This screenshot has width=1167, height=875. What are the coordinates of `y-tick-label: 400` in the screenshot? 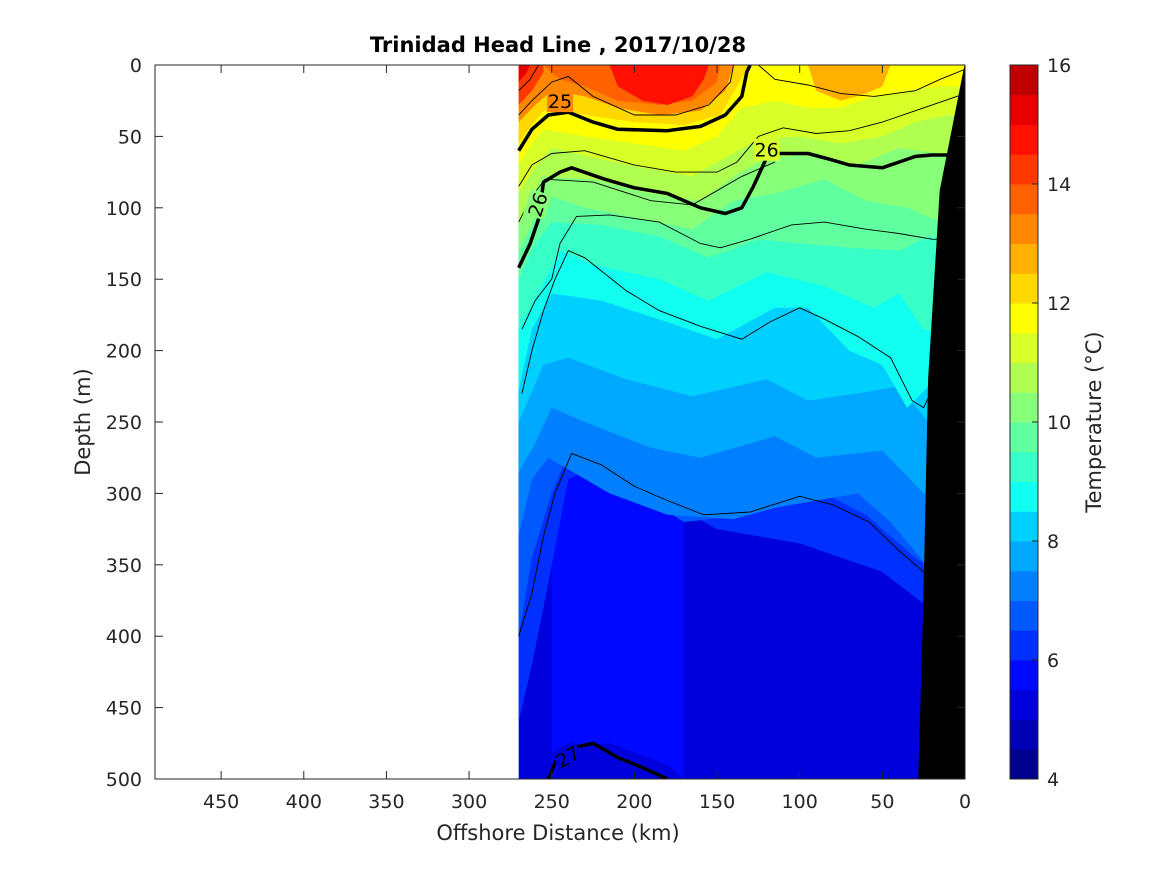 It's located at (124, 637).